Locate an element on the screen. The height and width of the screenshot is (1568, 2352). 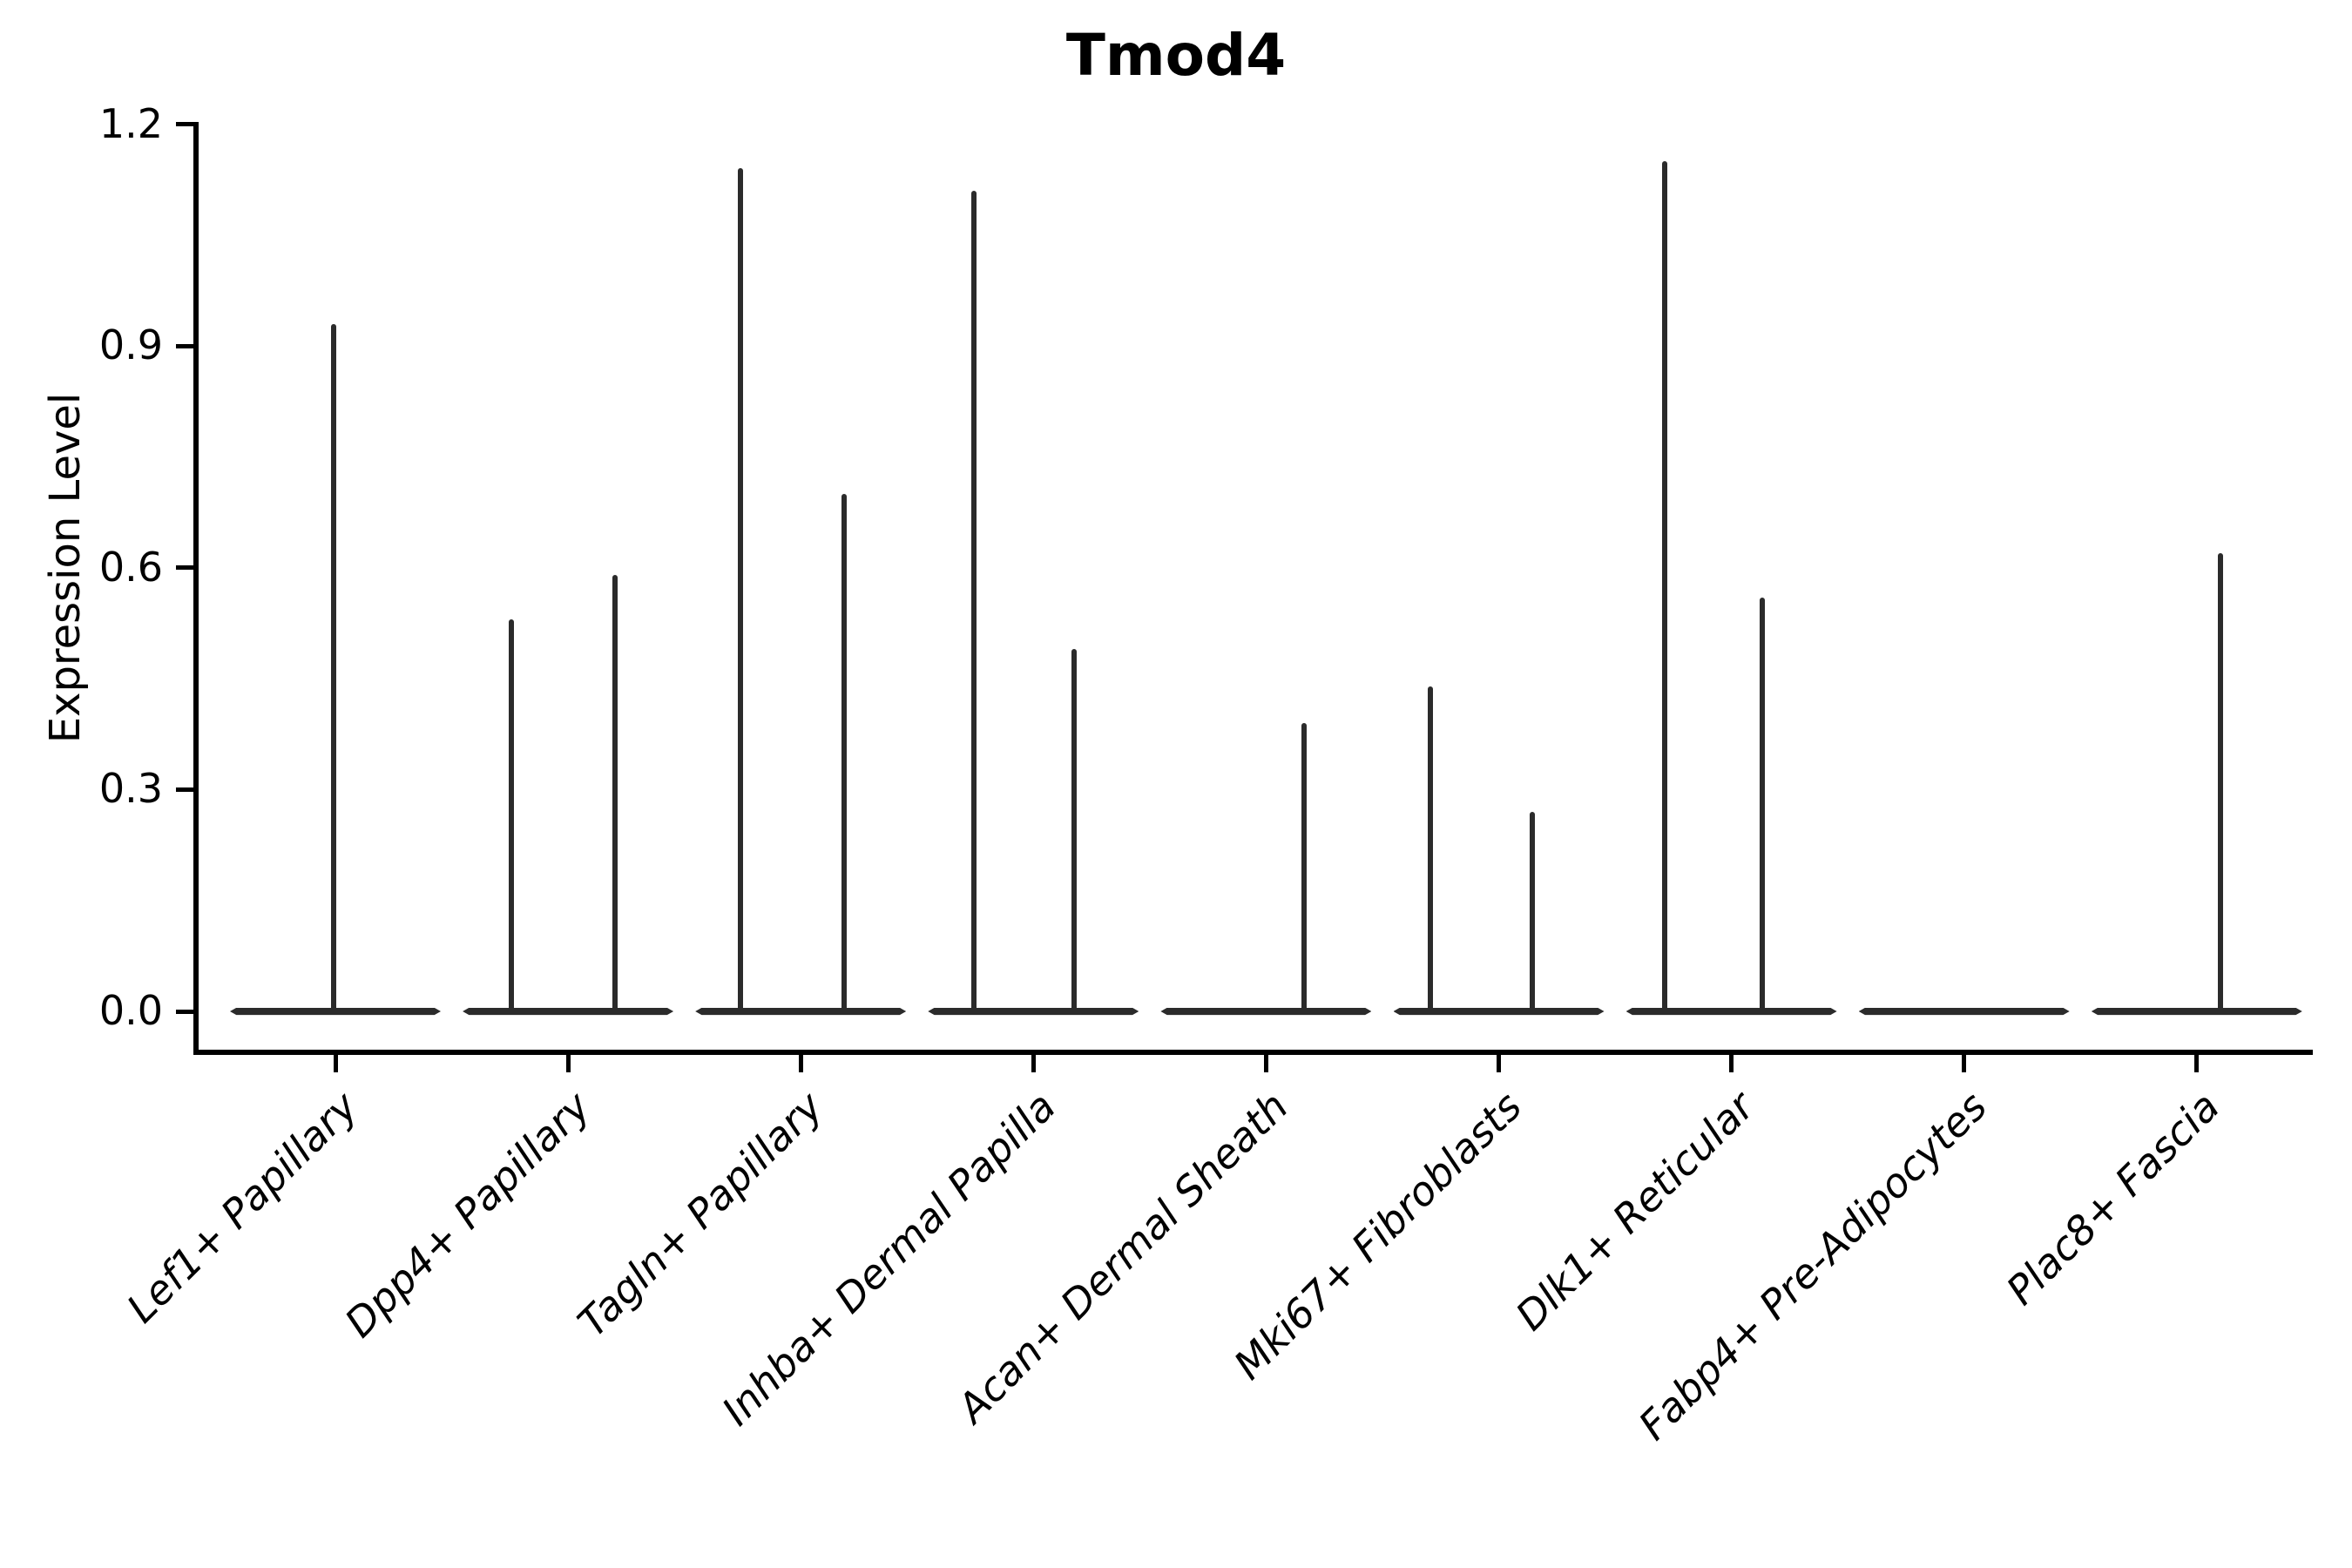
x-tick-label: Dpp4+ Papillary is located at coordinates (467, 1214).